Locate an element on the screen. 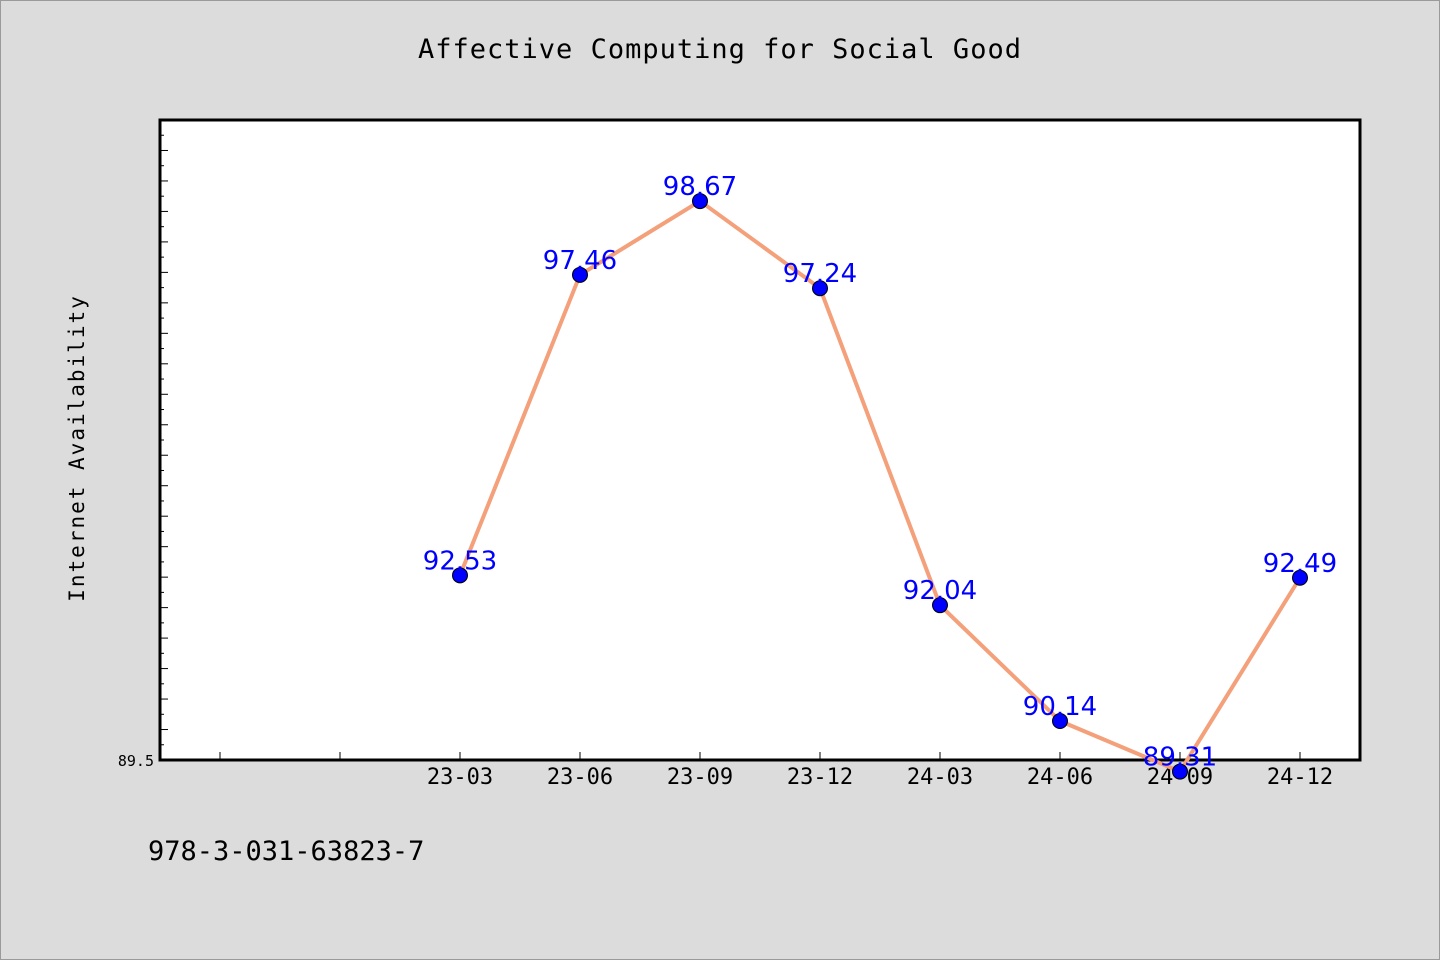  data-label: 92.04 is located at coordinates (940, 591).